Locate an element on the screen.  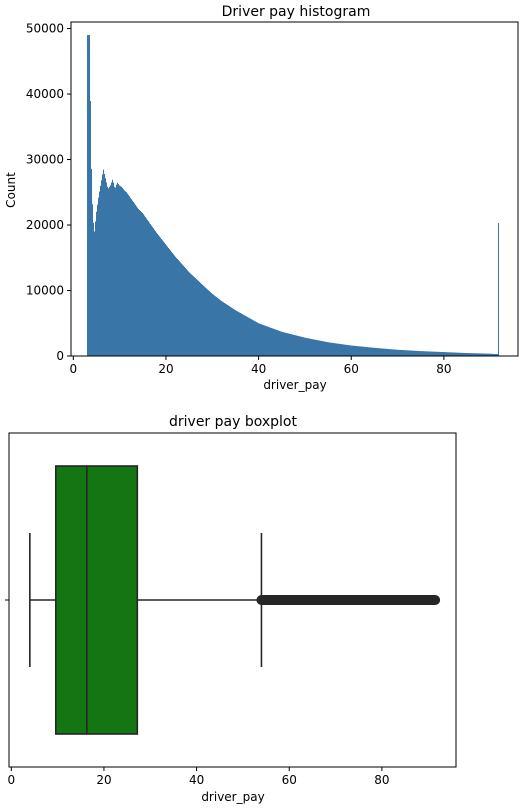
histogram-x-tick-label: 40 is located at coordinates (258, 369).